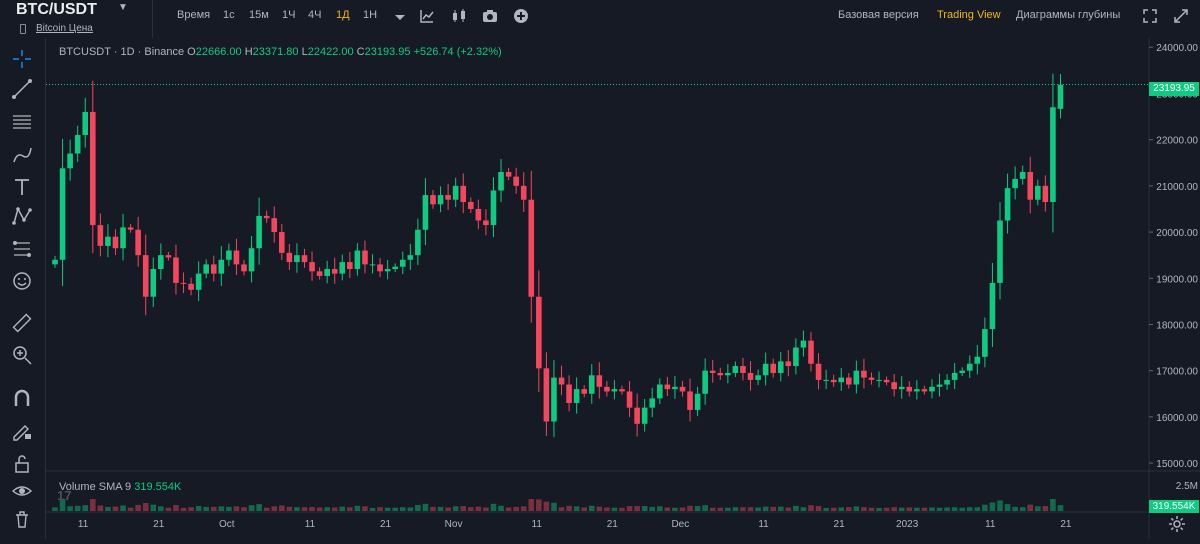  I want to click on text-icon, so click(22, 187).